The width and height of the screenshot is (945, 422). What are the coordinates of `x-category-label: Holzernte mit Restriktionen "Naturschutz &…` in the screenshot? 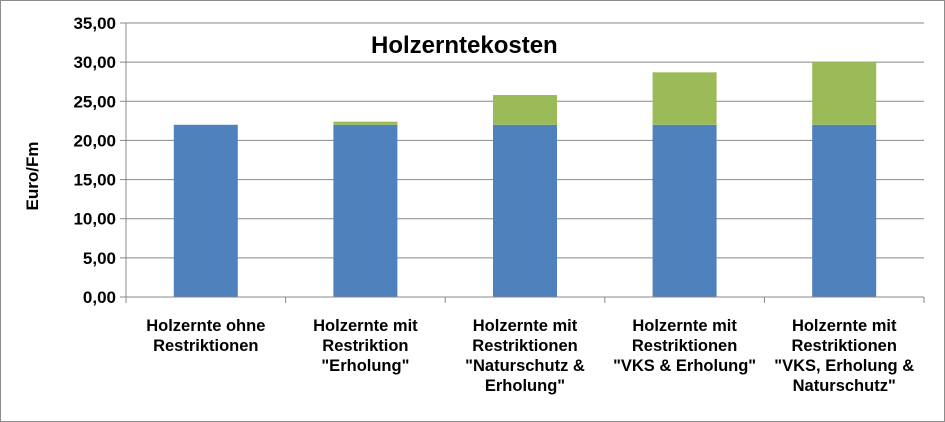 It's located at (525, 356).